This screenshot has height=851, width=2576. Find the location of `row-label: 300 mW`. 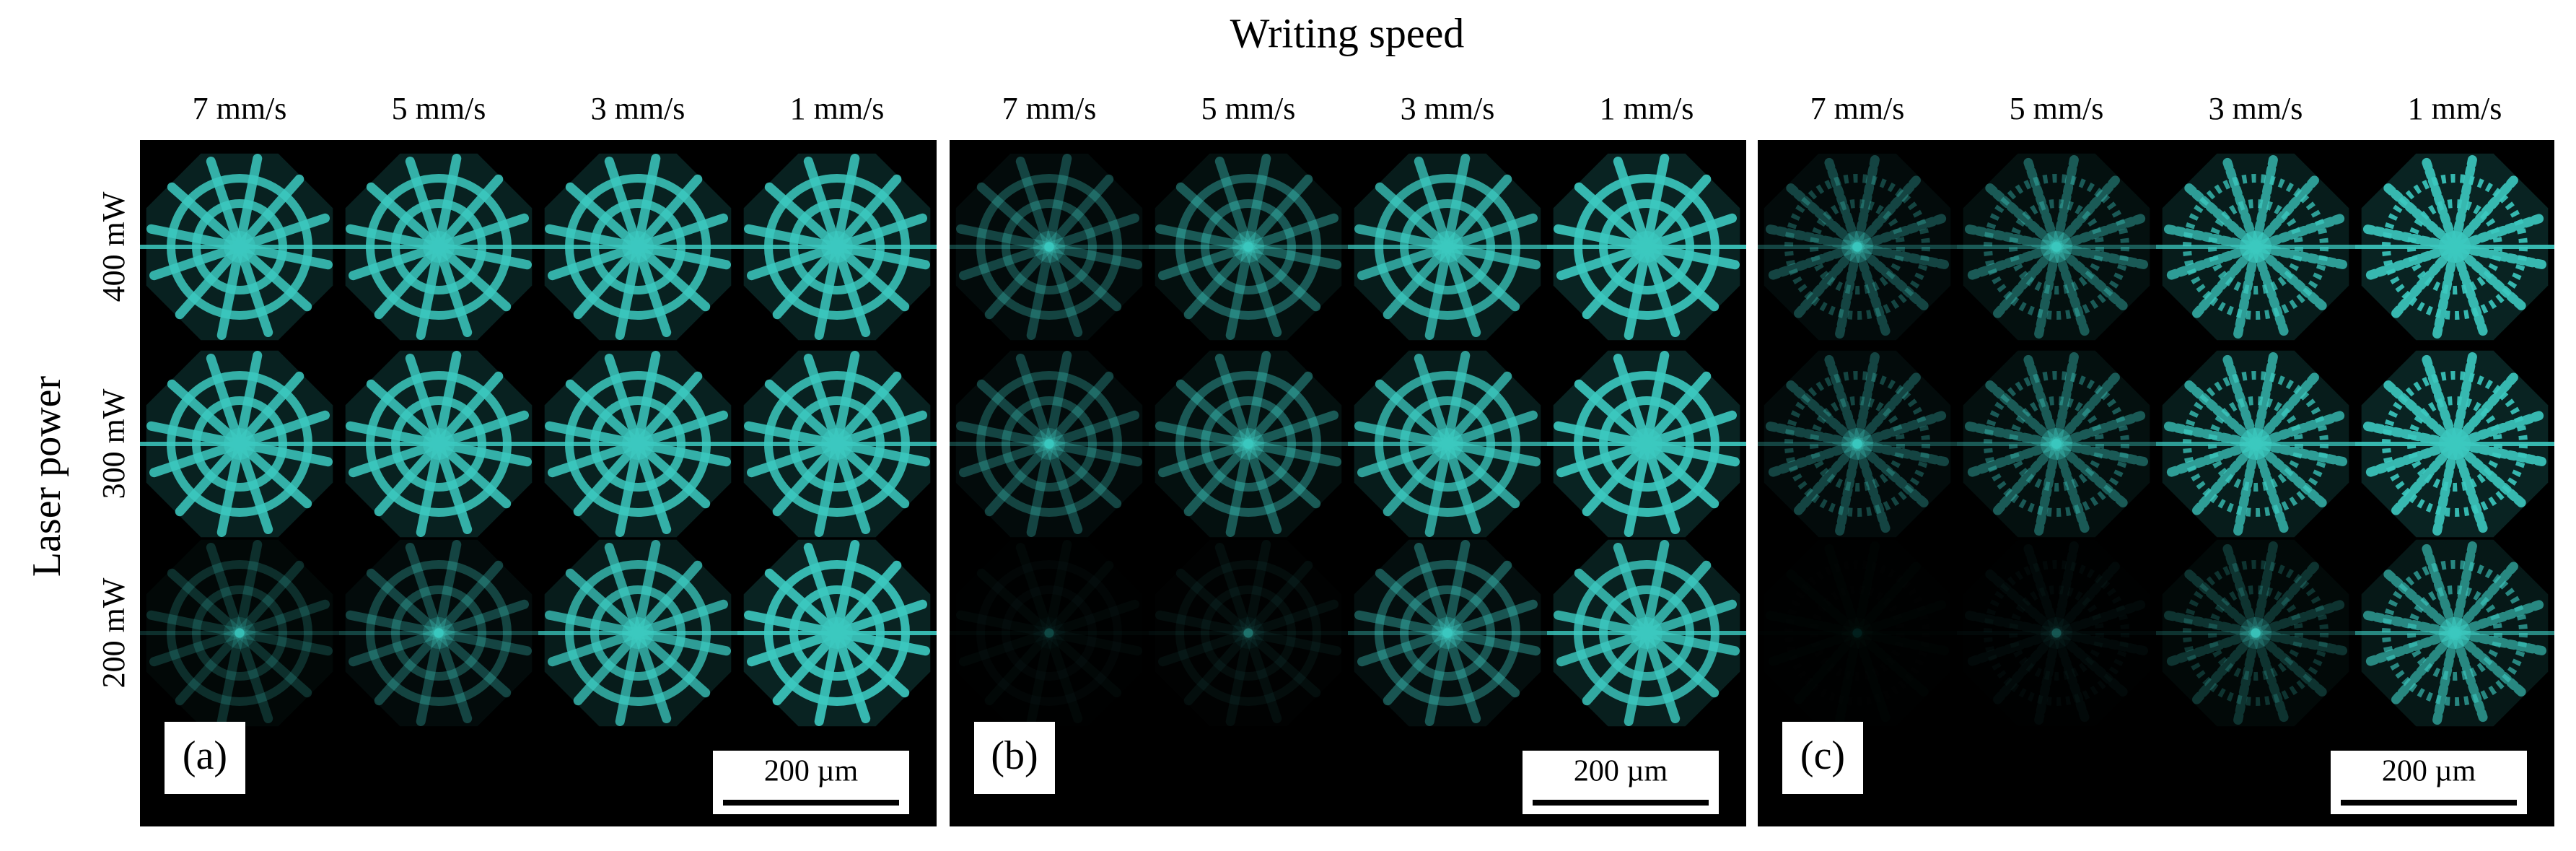

row-label: 300 mW is located at coordinates (113, 443).